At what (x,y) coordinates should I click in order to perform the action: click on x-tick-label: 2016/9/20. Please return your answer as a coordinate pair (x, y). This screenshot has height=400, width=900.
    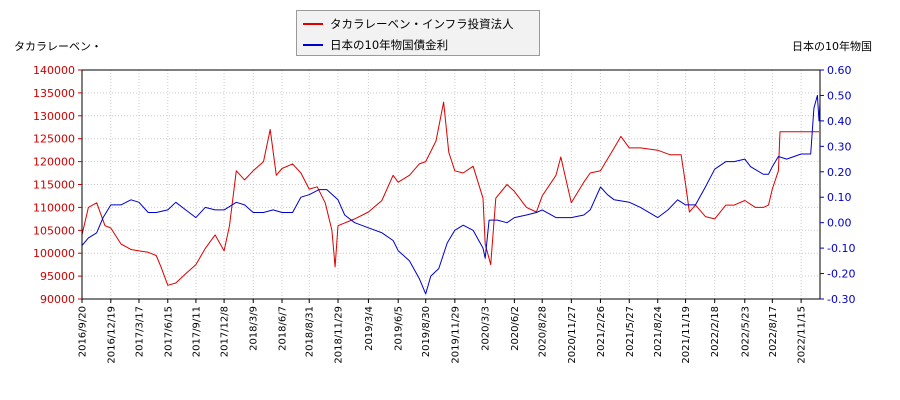
    Looking at the image, I should click on (83, 331).